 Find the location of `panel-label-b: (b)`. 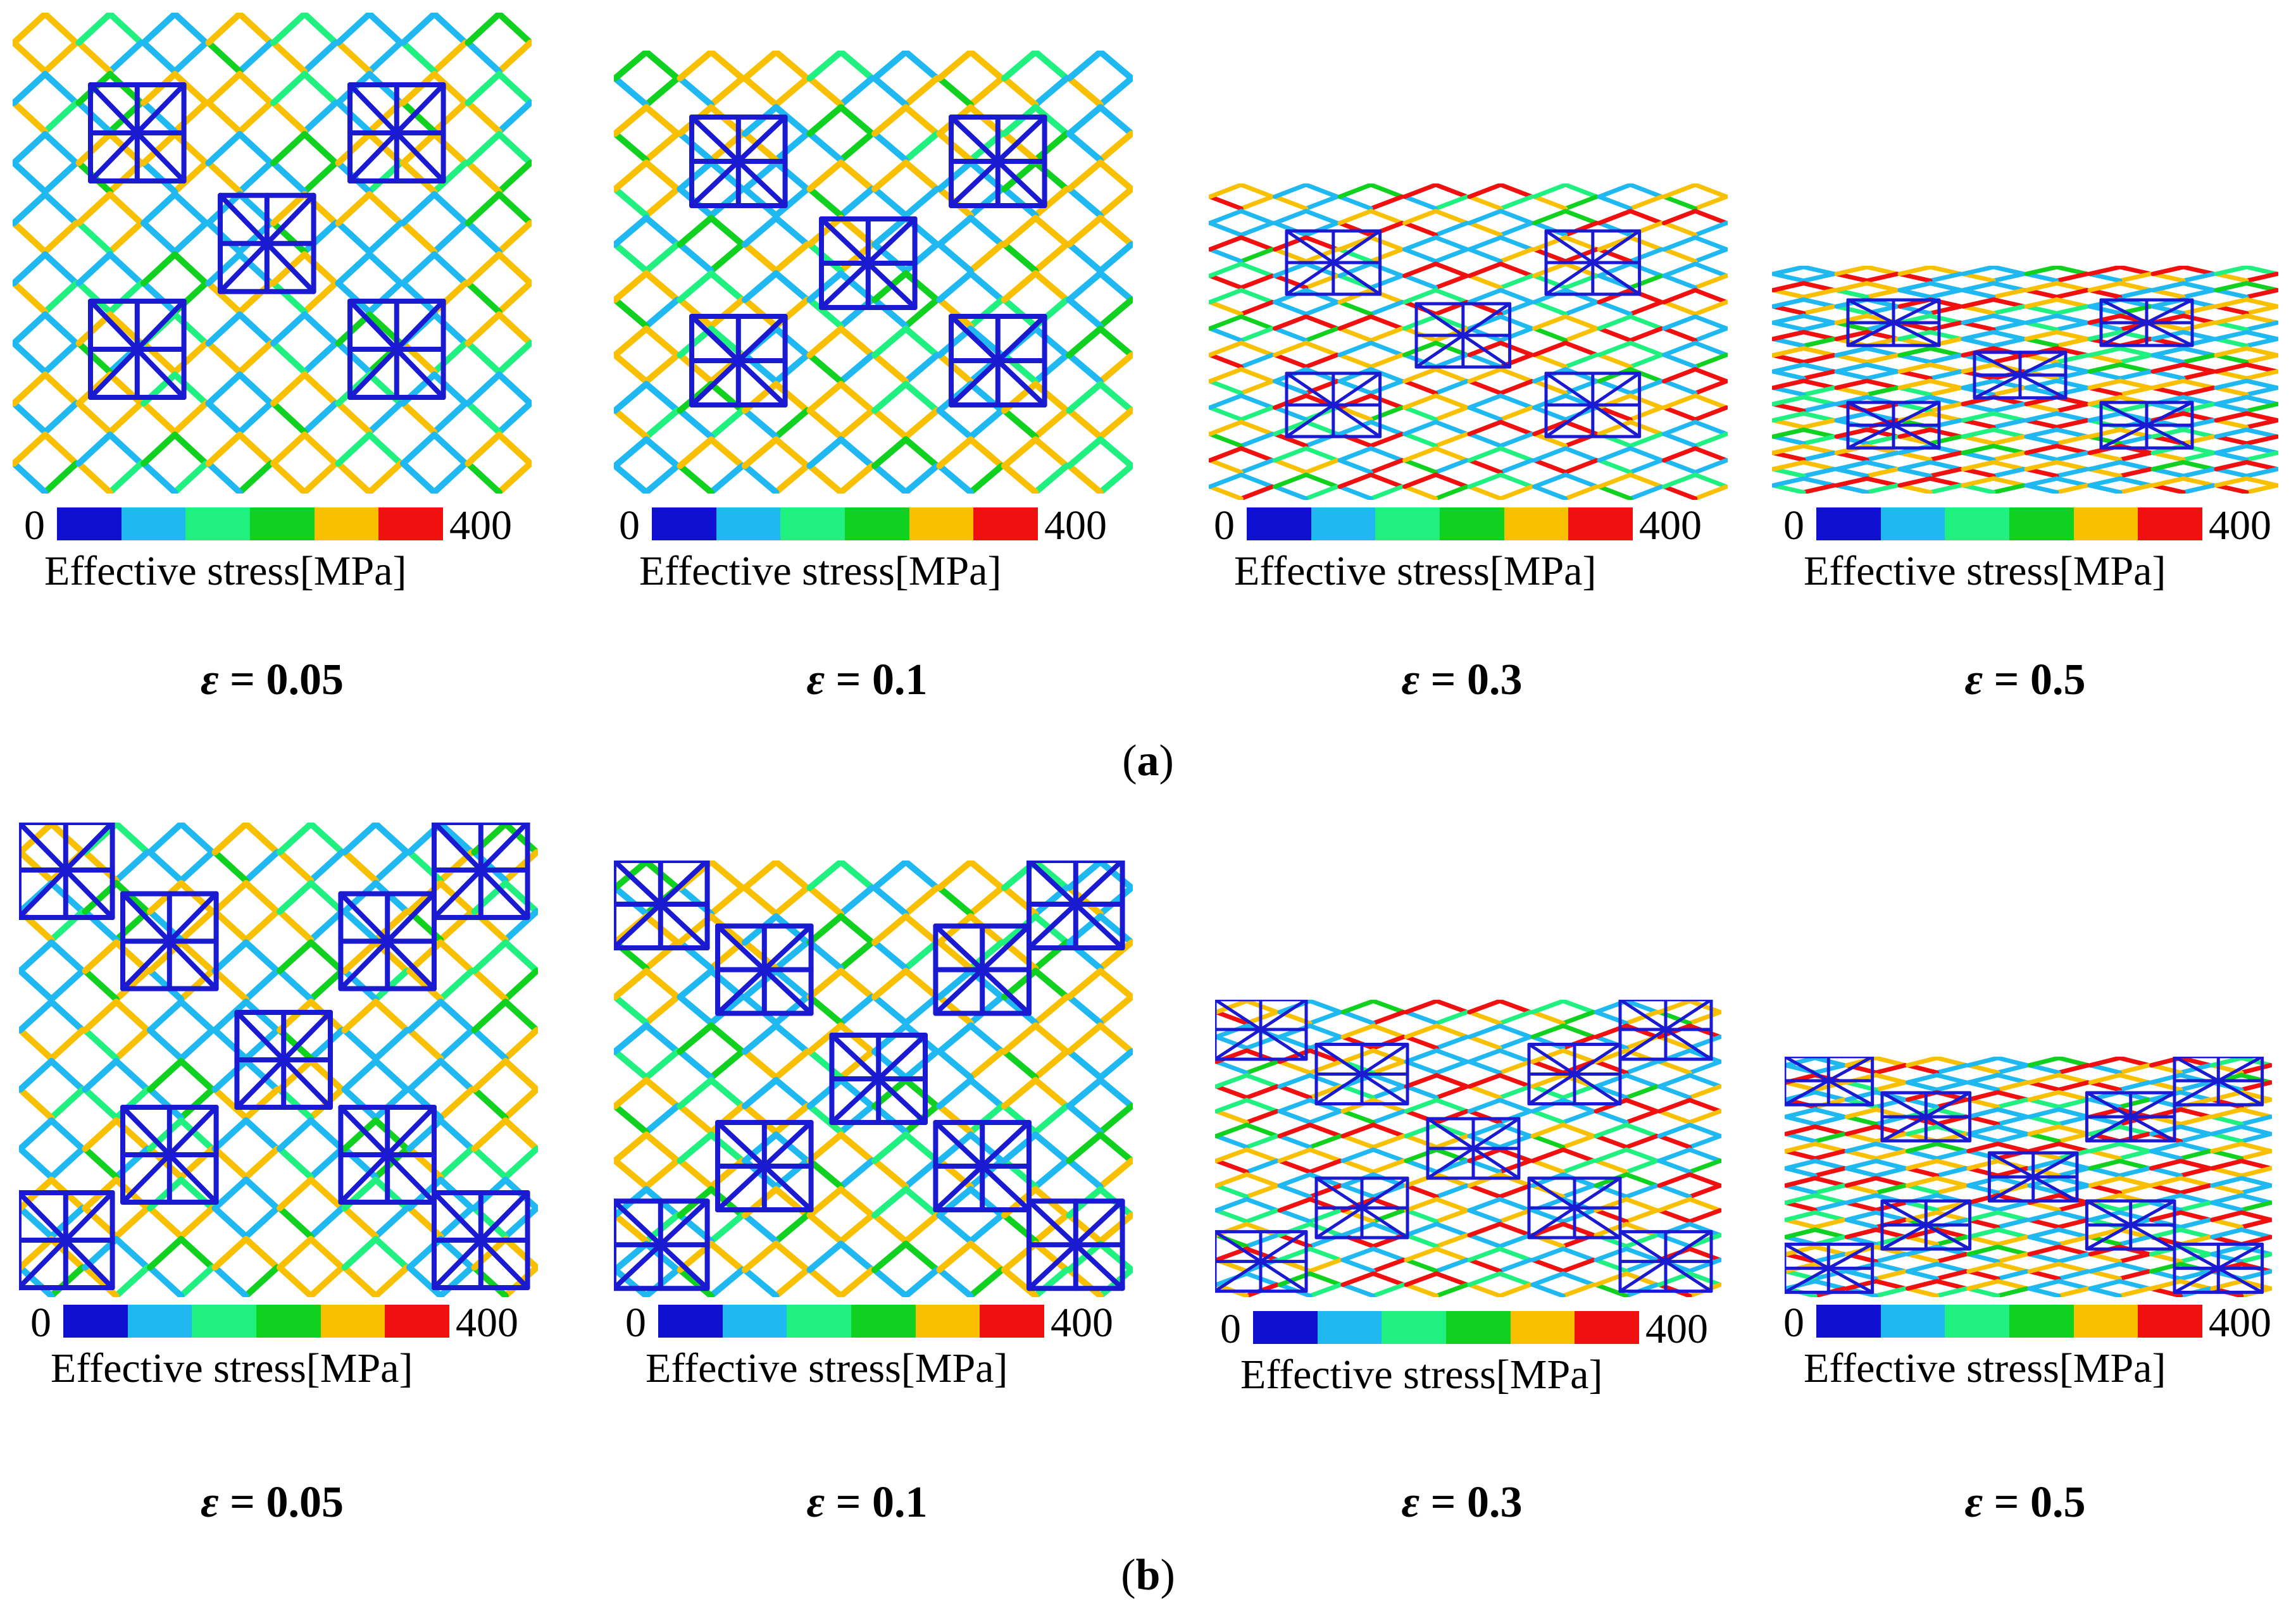

panel-label-b: (b) is located at coordinates (1148, 1575).